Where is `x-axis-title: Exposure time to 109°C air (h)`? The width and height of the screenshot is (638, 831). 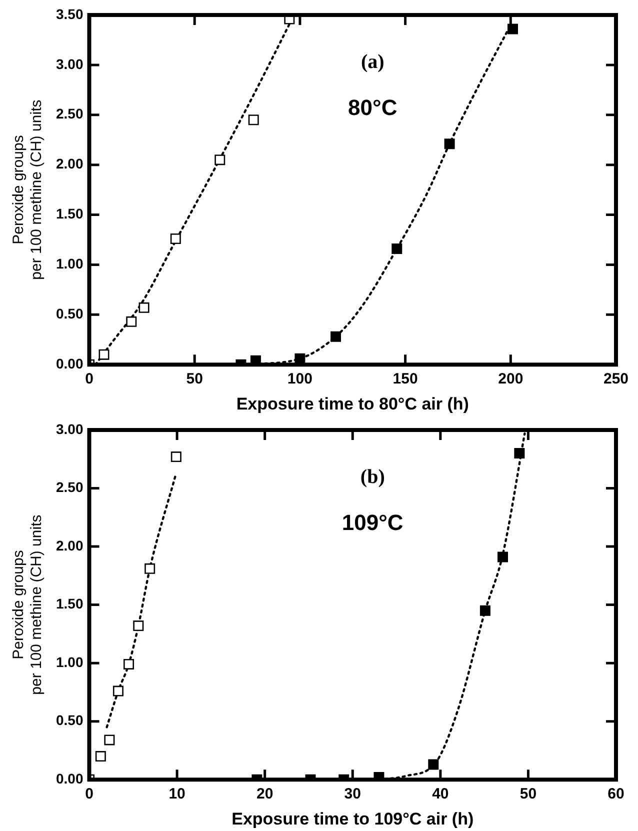 x-axis-title: Exposure time to 109°C air (h) is located at coordinates (353, 818).